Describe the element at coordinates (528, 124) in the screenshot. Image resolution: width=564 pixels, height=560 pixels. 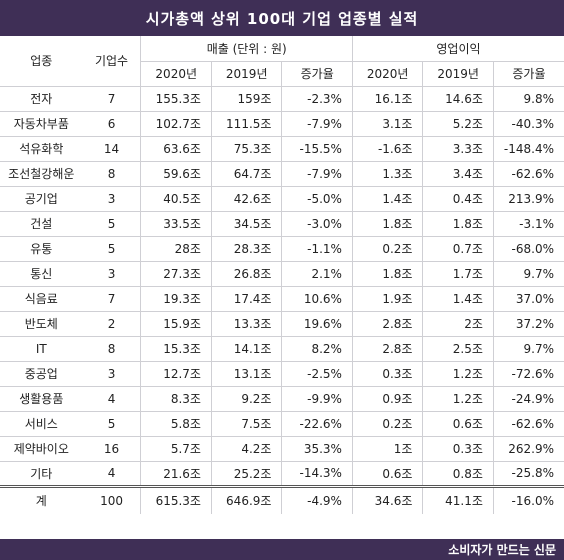
I see `cell-op-growth: -40.3%` at that location.